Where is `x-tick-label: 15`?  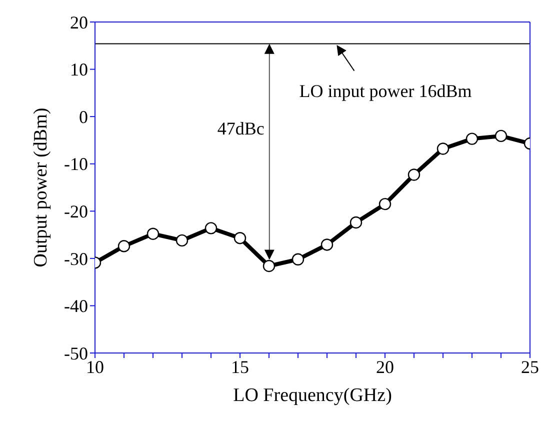 x-tick-label: 15 is located at coordinates (240, 366).